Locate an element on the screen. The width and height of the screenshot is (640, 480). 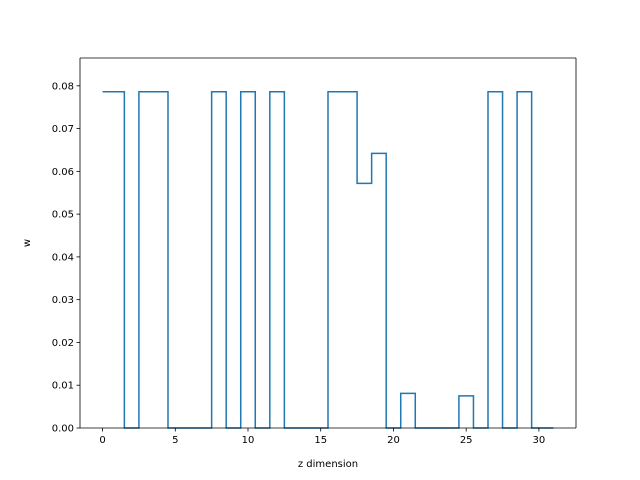
x-tick-label: 20 is located at coordinates (393, 440).